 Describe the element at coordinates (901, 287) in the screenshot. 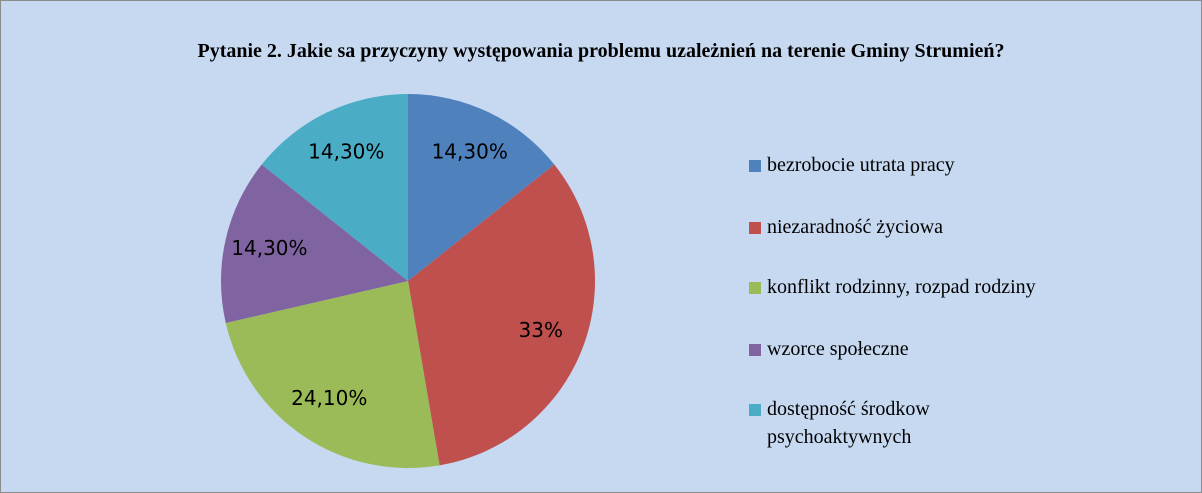

I see `legend-label: konflikt rodzinny, rozpad rodziny` at that location.